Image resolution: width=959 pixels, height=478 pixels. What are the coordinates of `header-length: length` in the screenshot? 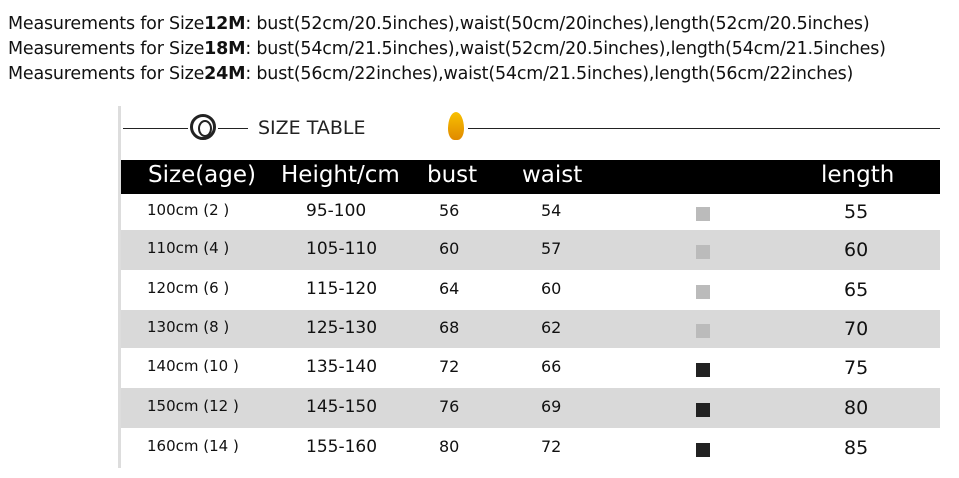 It's located at (858, 175).